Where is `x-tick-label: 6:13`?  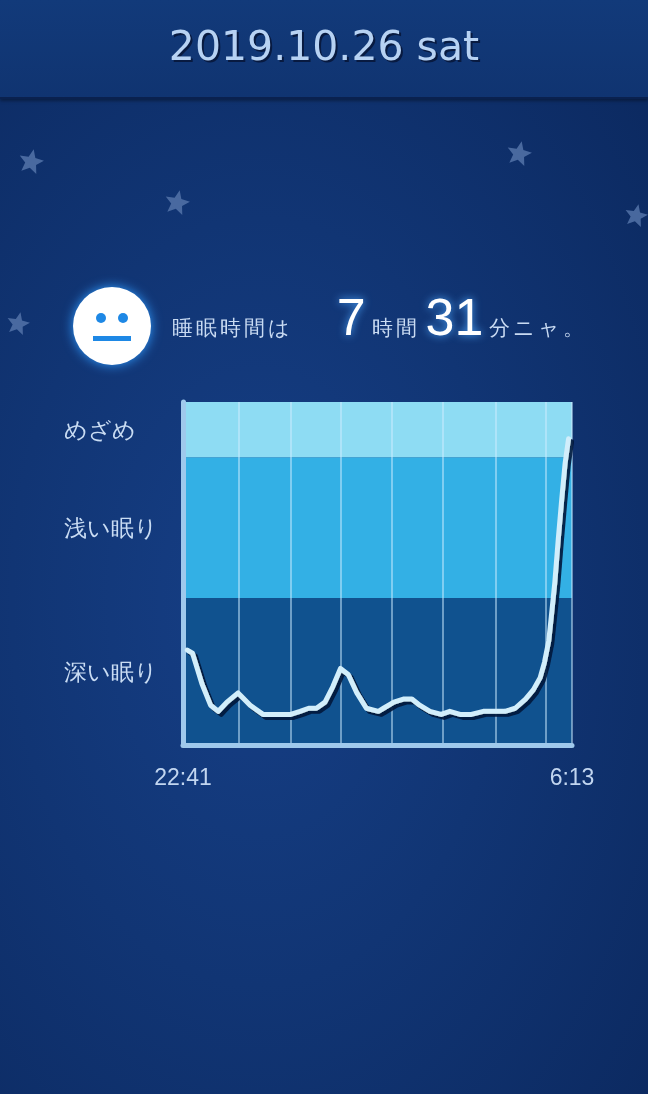 x-tick-label: 6:13 is located at coordinates (572, 776).